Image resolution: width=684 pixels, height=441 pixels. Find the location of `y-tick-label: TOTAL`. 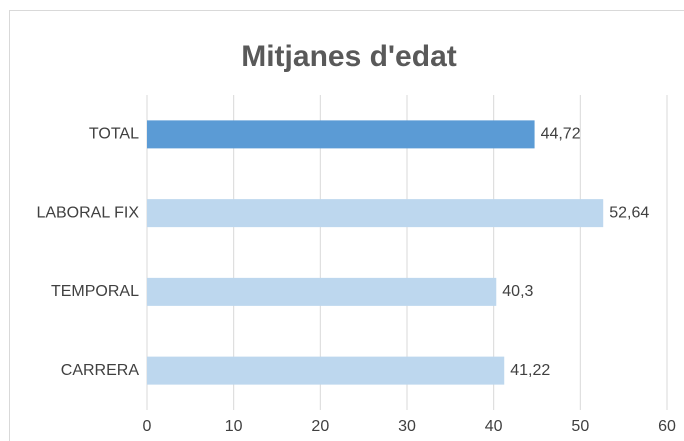

y-tick-label: TOTAL is located at coordinates (114, 134).